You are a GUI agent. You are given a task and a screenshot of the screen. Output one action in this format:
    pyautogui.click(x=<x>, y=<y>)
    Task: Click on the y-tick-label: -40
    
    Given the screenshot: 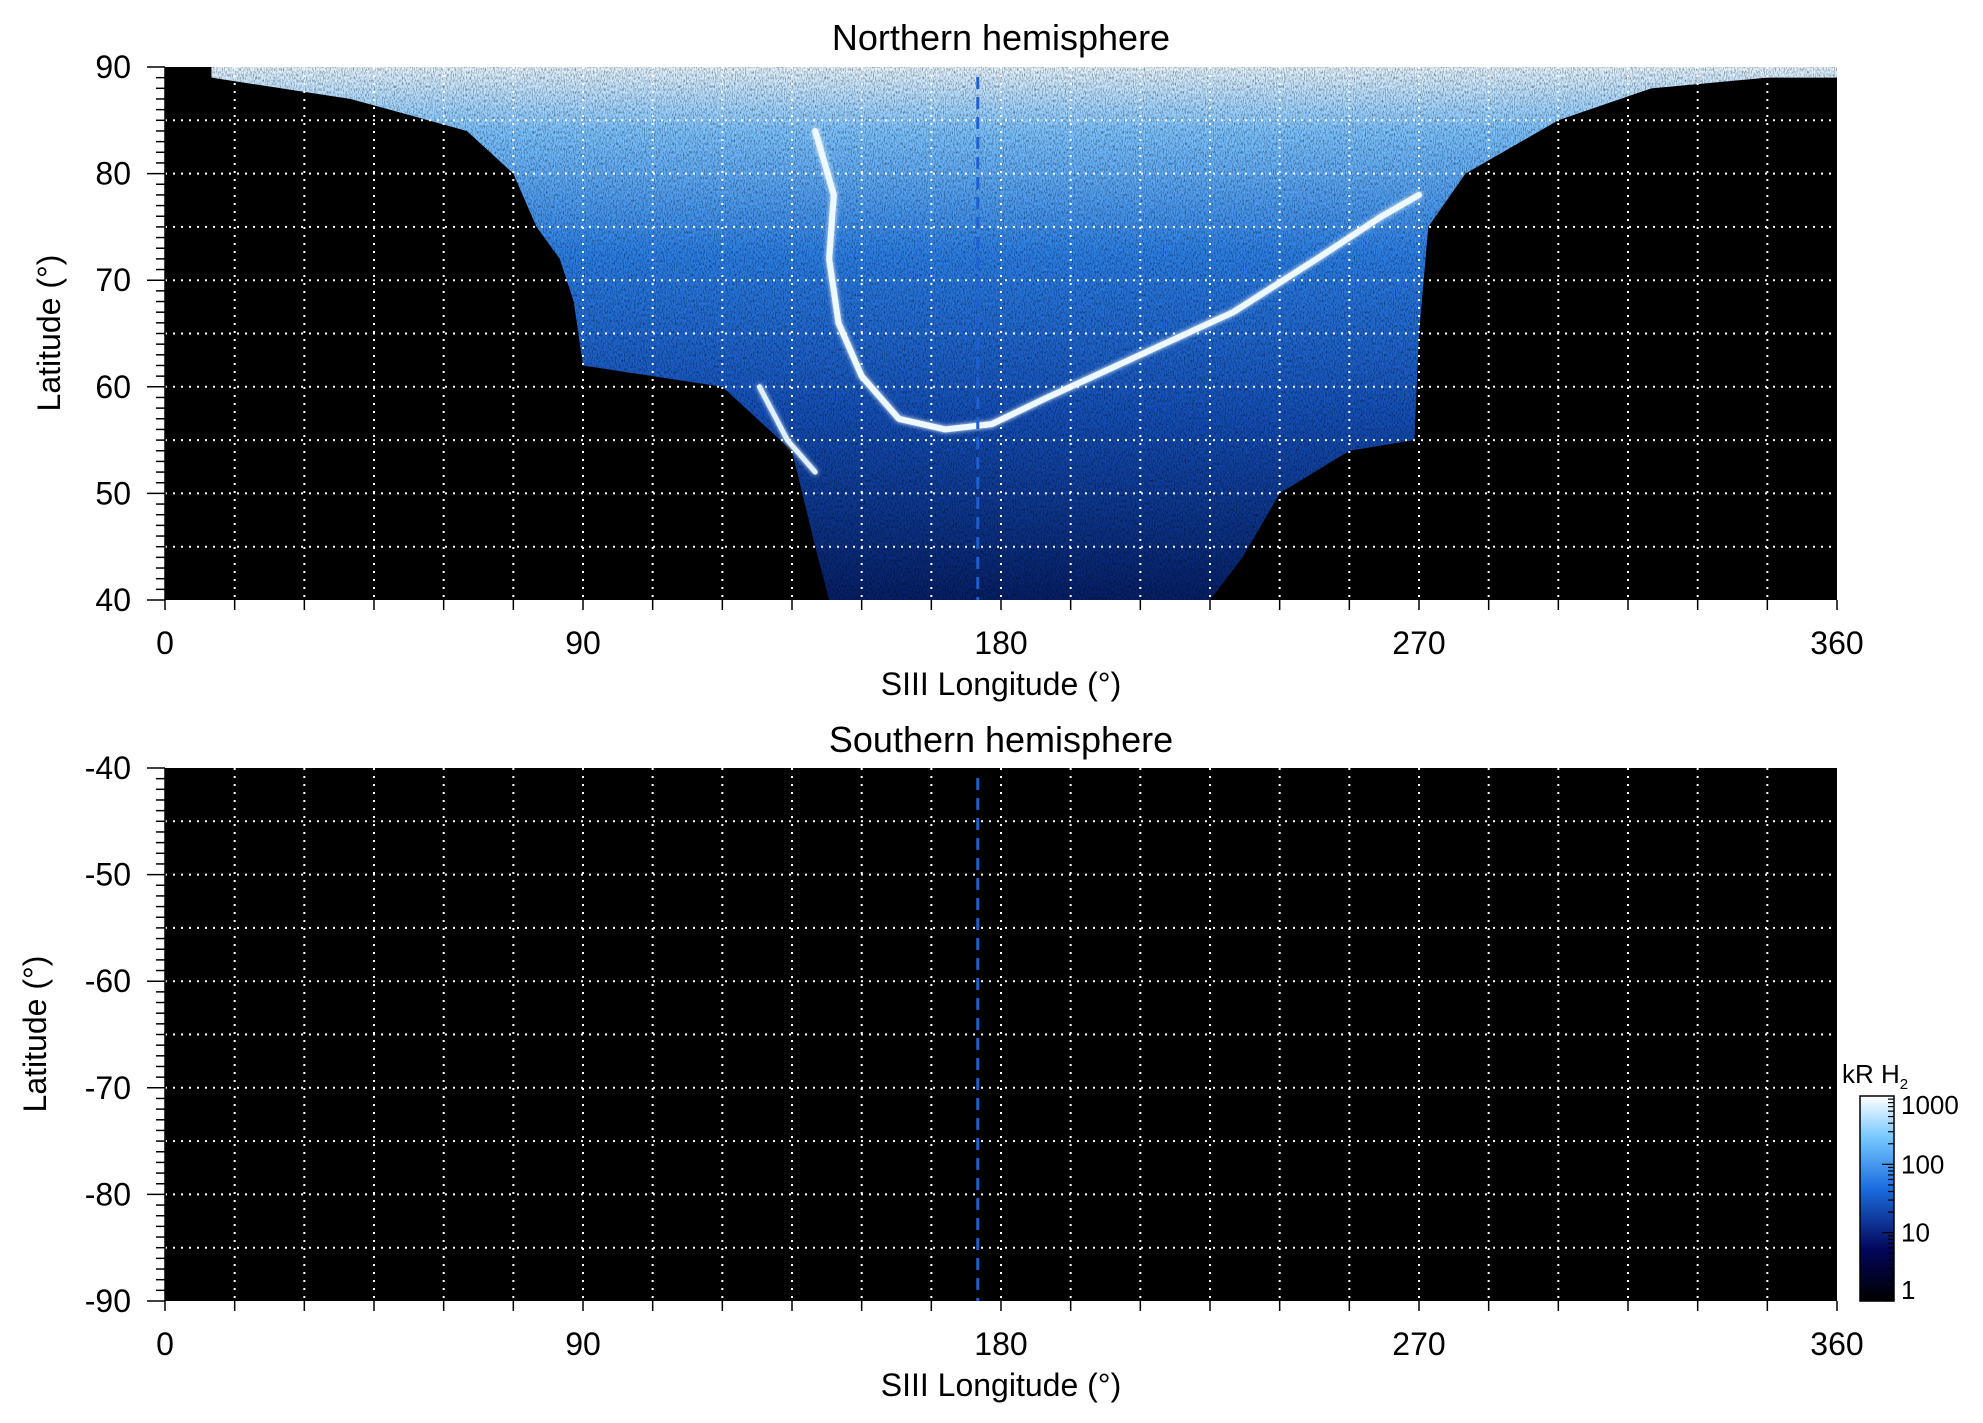 What is the action you would take?
    pyautogui.click(x=108, y=768)
    